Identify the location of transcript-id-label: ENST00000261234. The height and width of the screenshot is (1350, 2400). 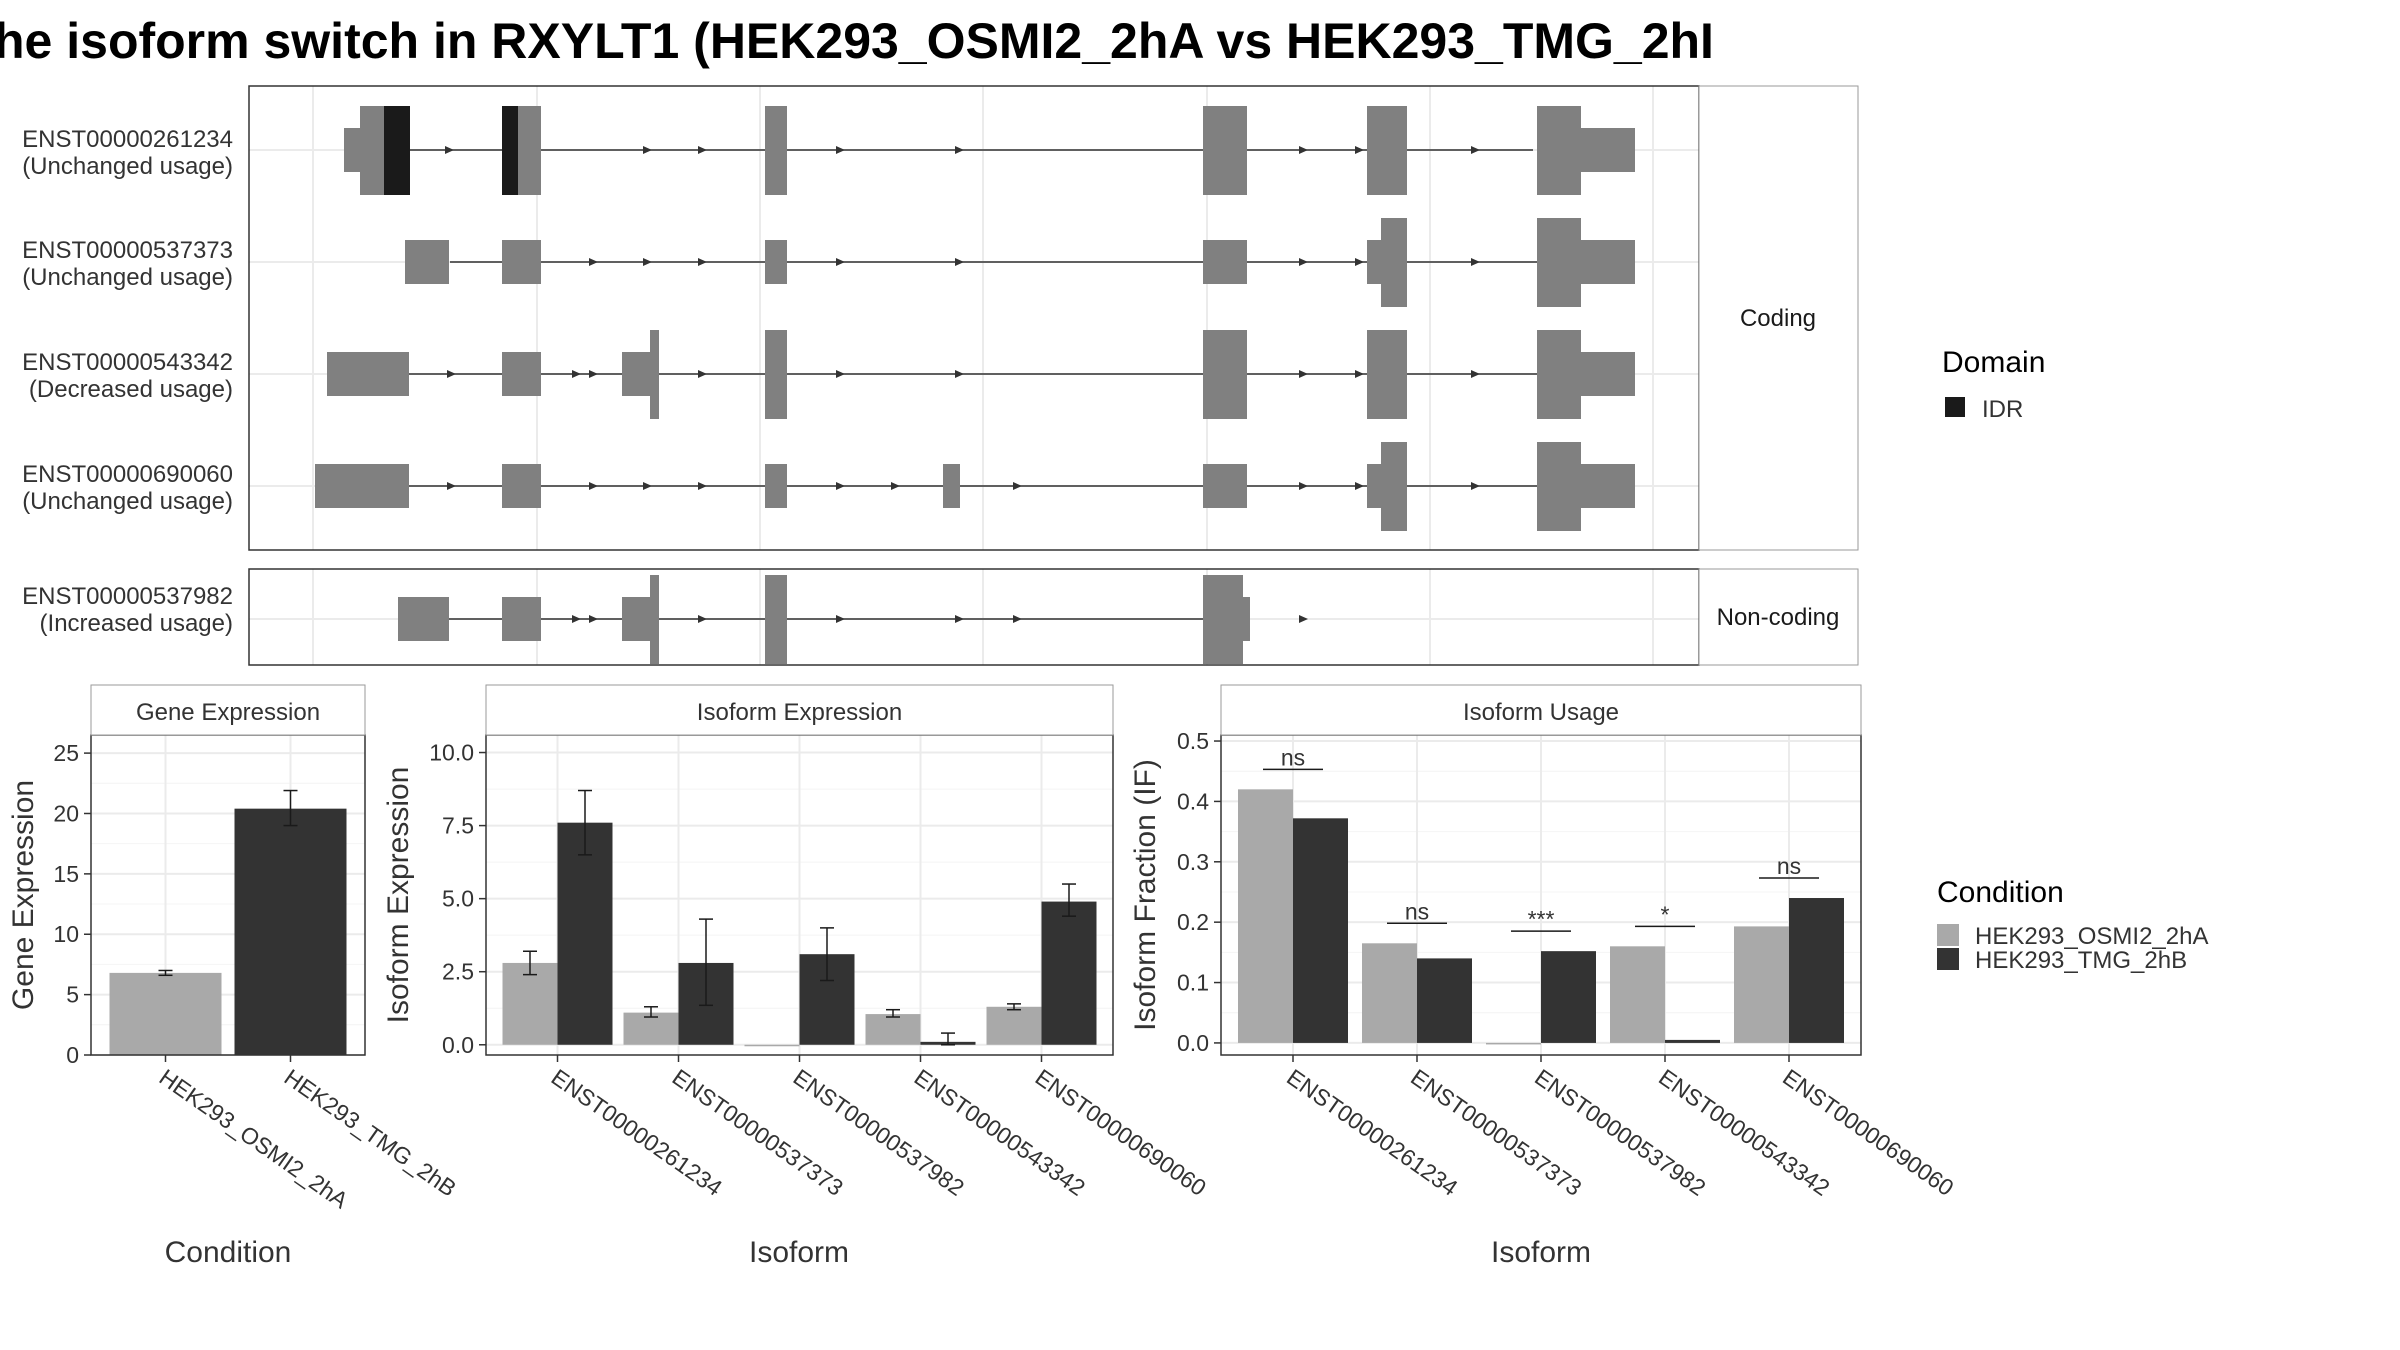
(127, 139).